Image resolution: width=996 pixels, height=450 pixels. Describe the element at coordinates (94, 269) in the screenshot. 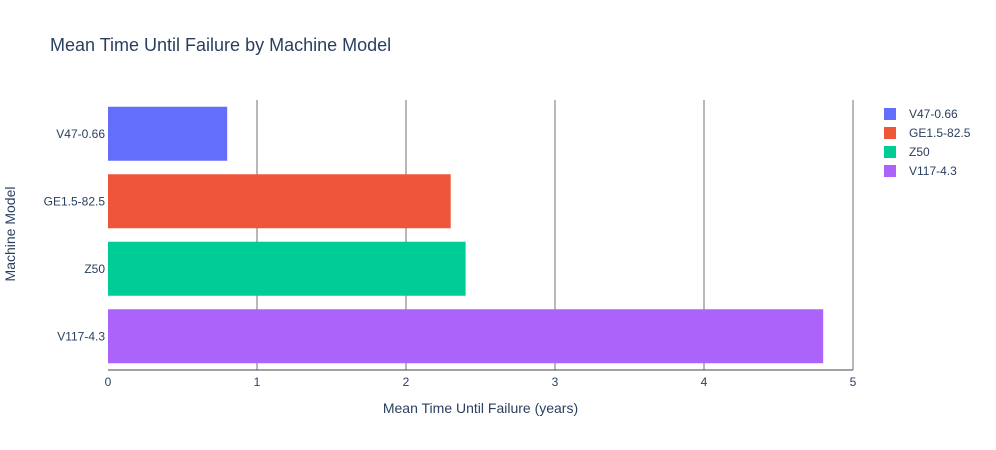

I see `y-tick-label: Z50` at that location.